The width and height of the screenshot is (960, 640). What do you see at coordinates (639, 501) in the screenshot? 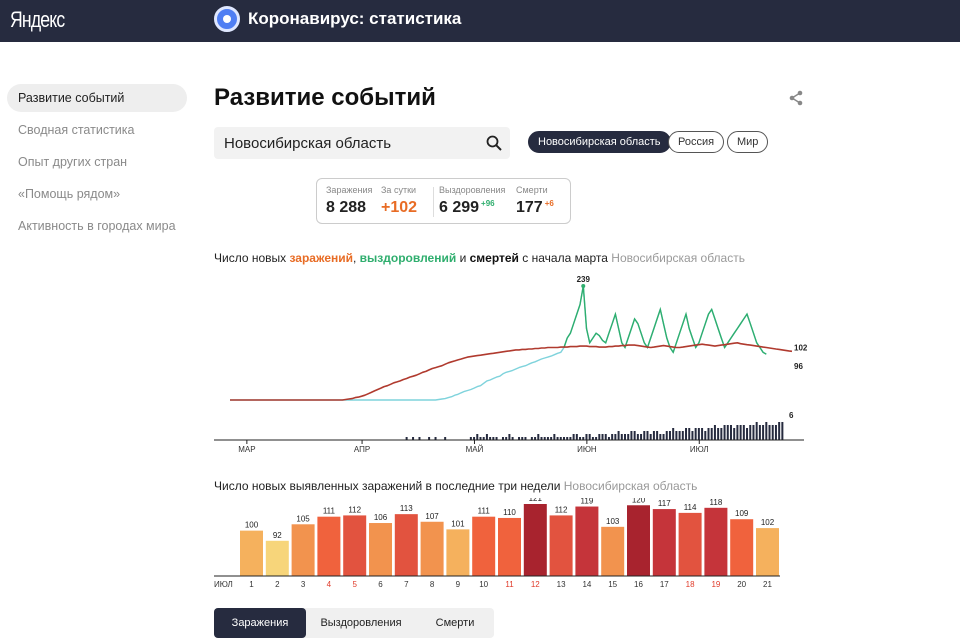
I see `bar-value-label: 120` at bounding box center [639, 501].